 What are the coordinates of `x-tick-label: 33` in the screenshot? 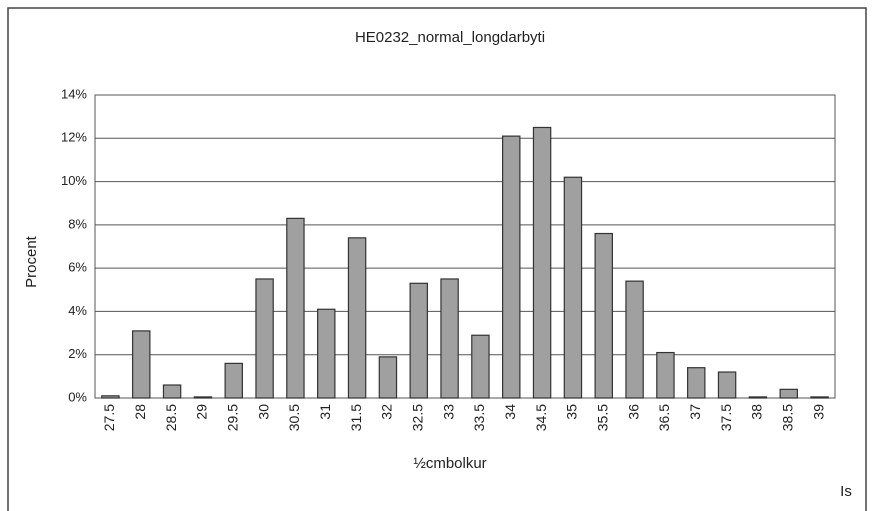 It's located at (448, 412).